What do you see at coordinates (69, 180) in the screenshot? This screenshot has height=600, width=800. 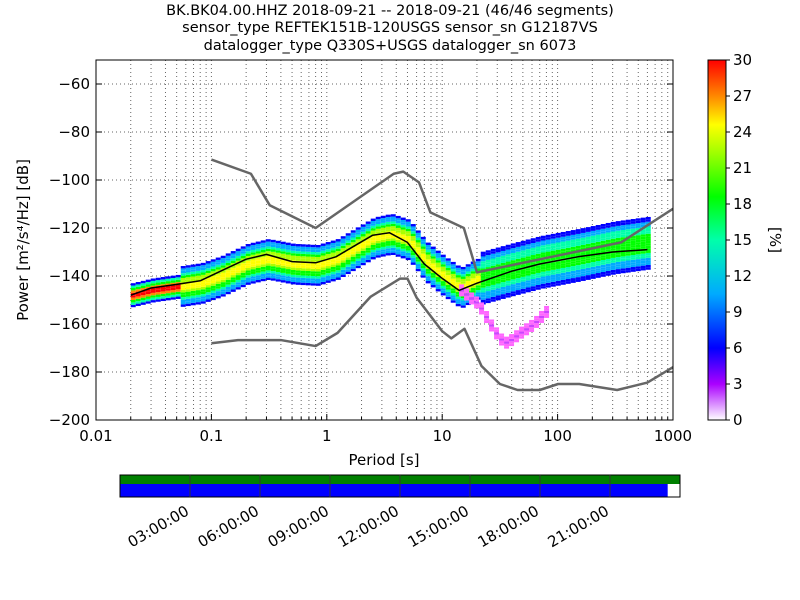 I see `y-tick-label: −100` at bounding box center [69, 180].